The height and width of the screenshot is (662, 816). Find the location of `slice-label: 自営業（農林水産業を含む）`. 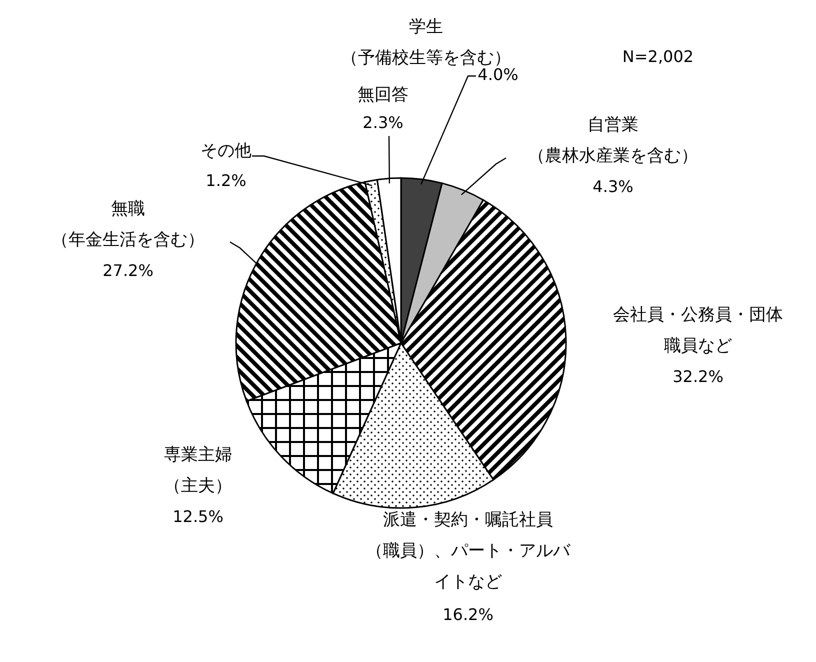

slice-label: 自営業（農林水産業を含む） is located at coordinates (613, 140).